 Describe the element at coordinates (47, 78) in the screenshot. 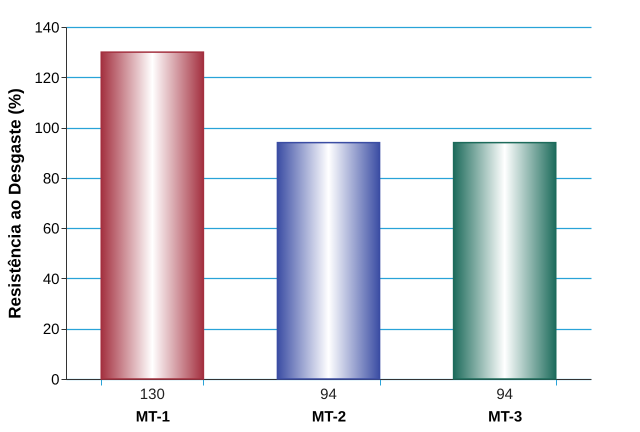

I see `y-tick-label: 120` at that location.